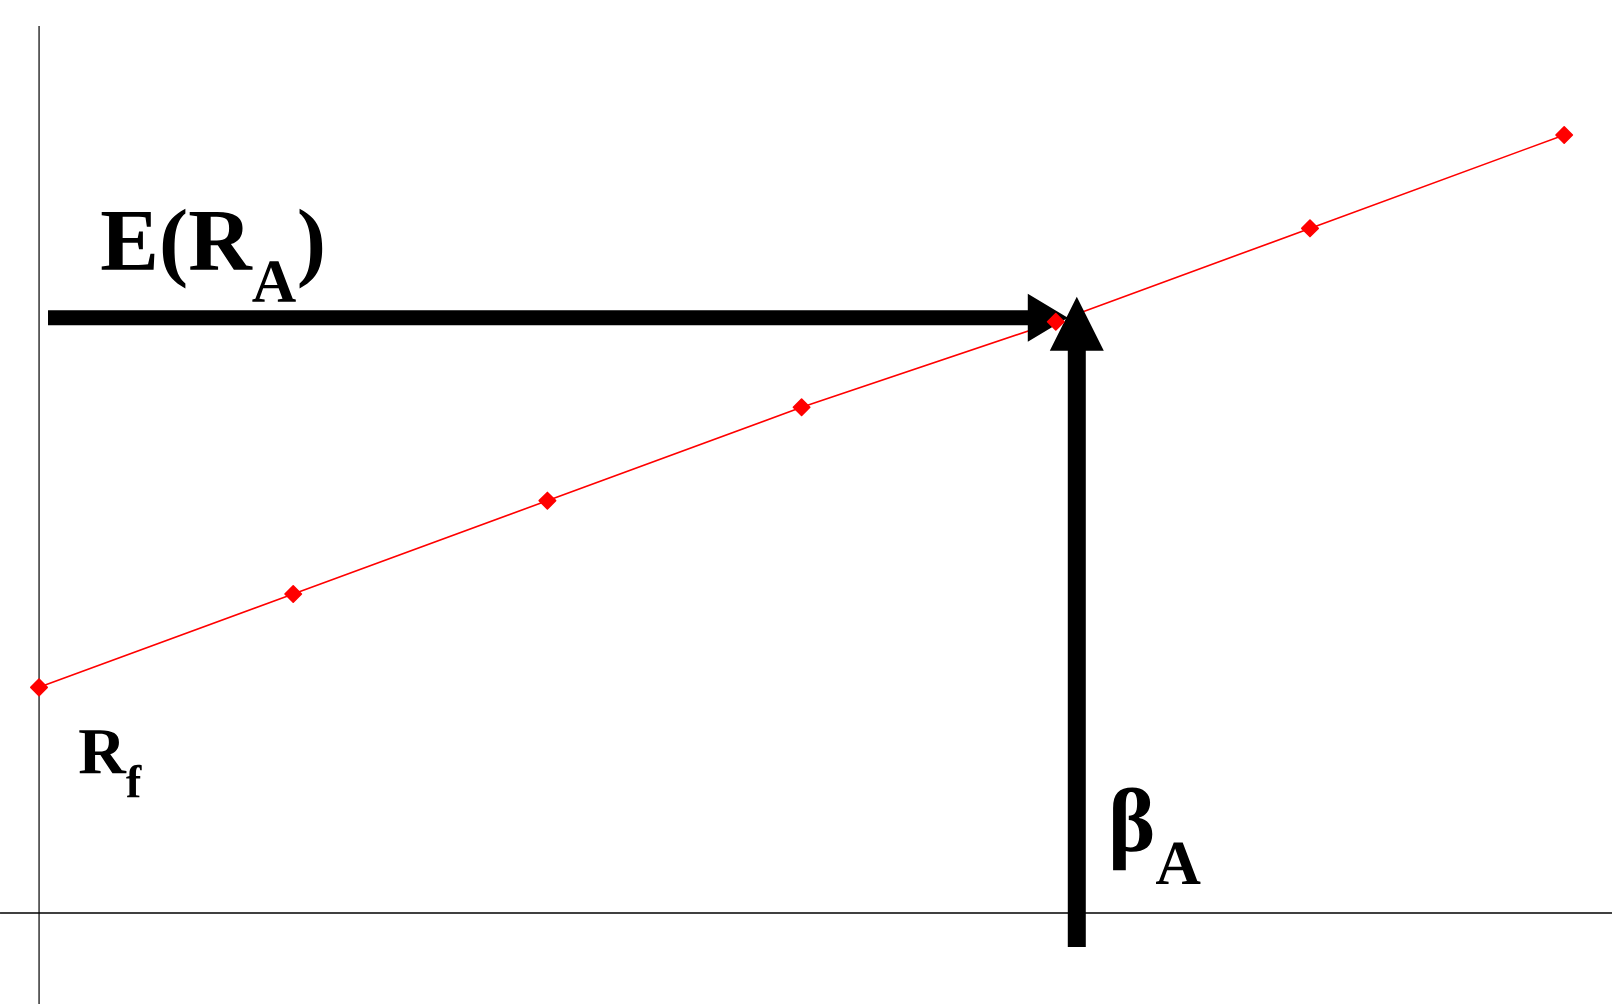  Describe the element at coordinates (1157, 835) in the screenshot. I see `annotation: β$_{A}$` at that location.